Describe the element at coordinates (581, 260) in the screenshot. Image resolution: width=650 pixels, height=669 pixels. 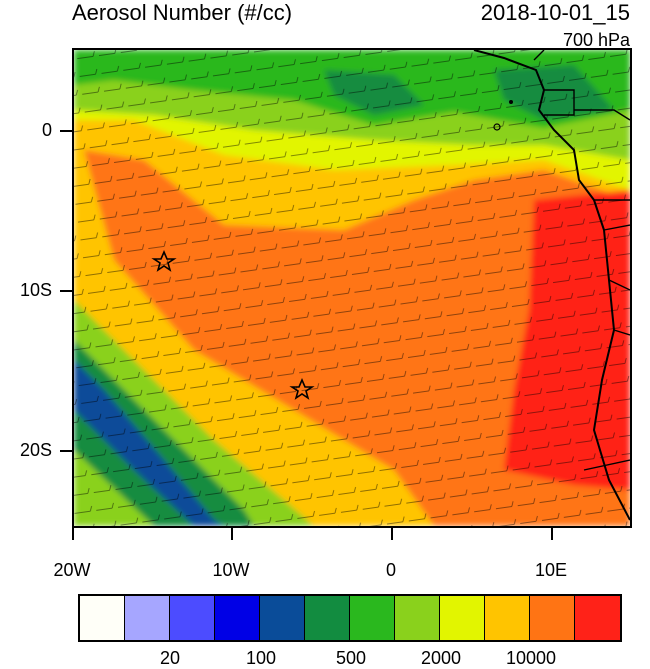
I see `country-borders` at that location.